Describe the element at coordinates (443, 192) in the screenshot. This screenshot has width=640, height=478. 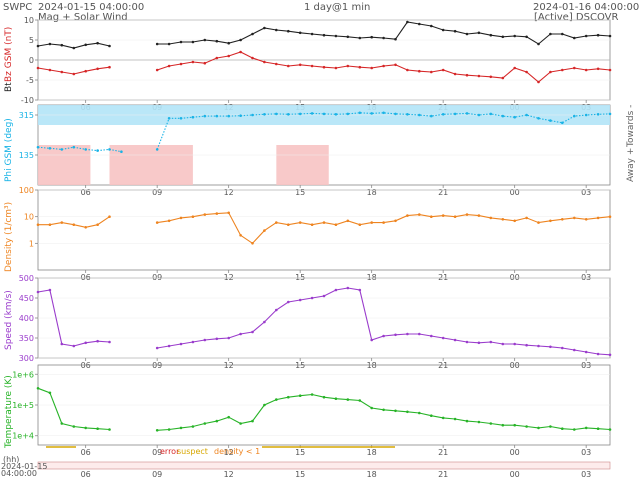
I see `xtick-label-1-5: 21` at that location.